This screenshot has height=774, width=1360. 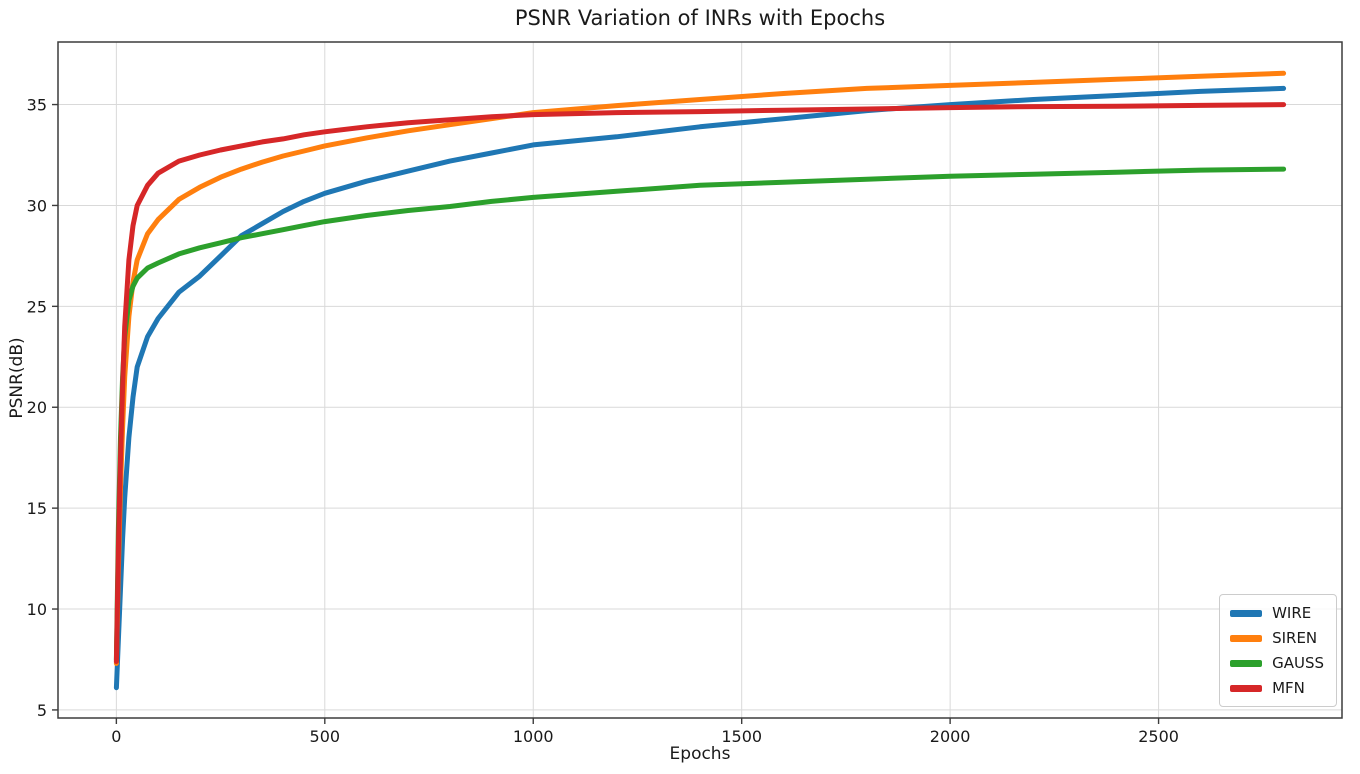 What do you see at coordinates (1246, 663) in the screenshot?
I see `legend-swatch-gauss` at bounding box center [1246, 663].